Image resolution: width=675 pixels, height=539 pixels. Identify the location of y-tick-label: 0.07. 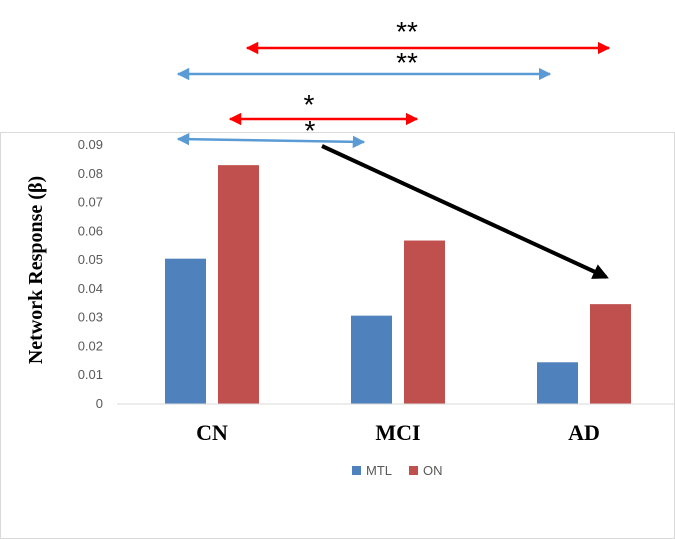
(90, 202).